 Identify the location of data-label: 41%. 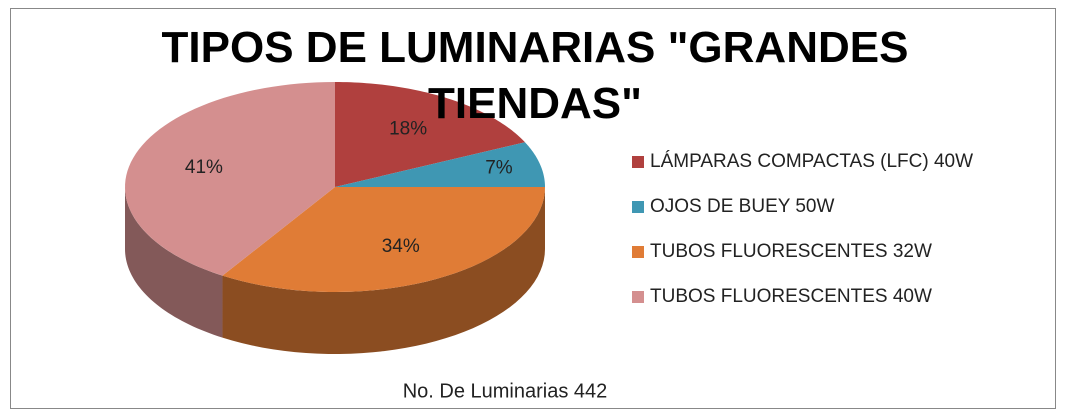
(204, 167).